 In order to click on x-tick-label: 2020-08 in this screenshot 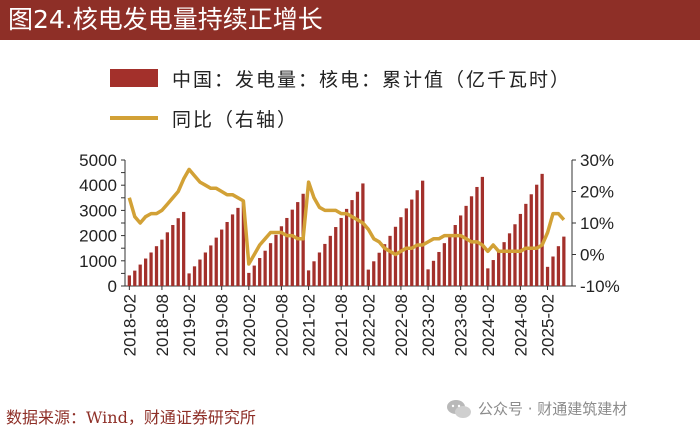, I will do `click(281, 325)`.